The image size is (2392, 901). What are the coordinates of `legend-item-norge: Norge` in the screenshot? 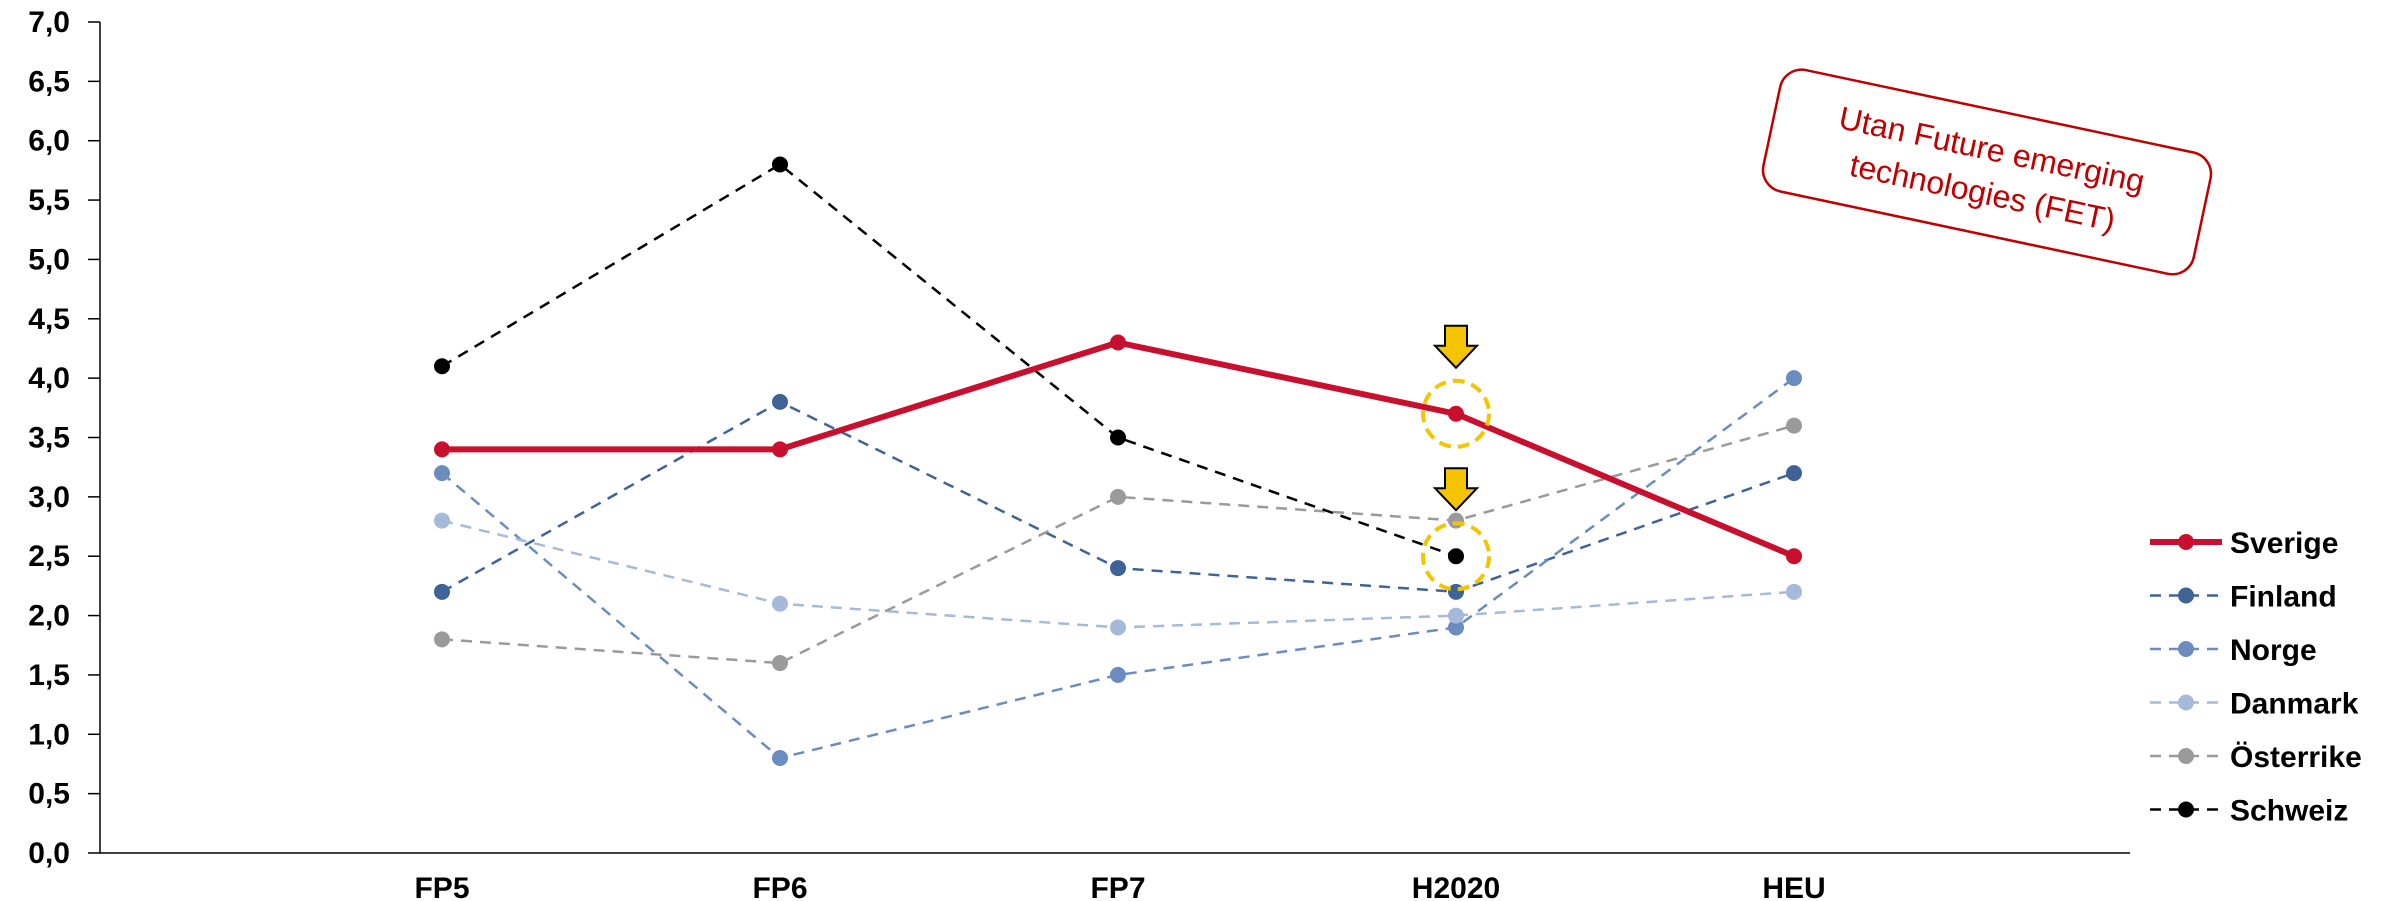 It's located at (2233, 650).